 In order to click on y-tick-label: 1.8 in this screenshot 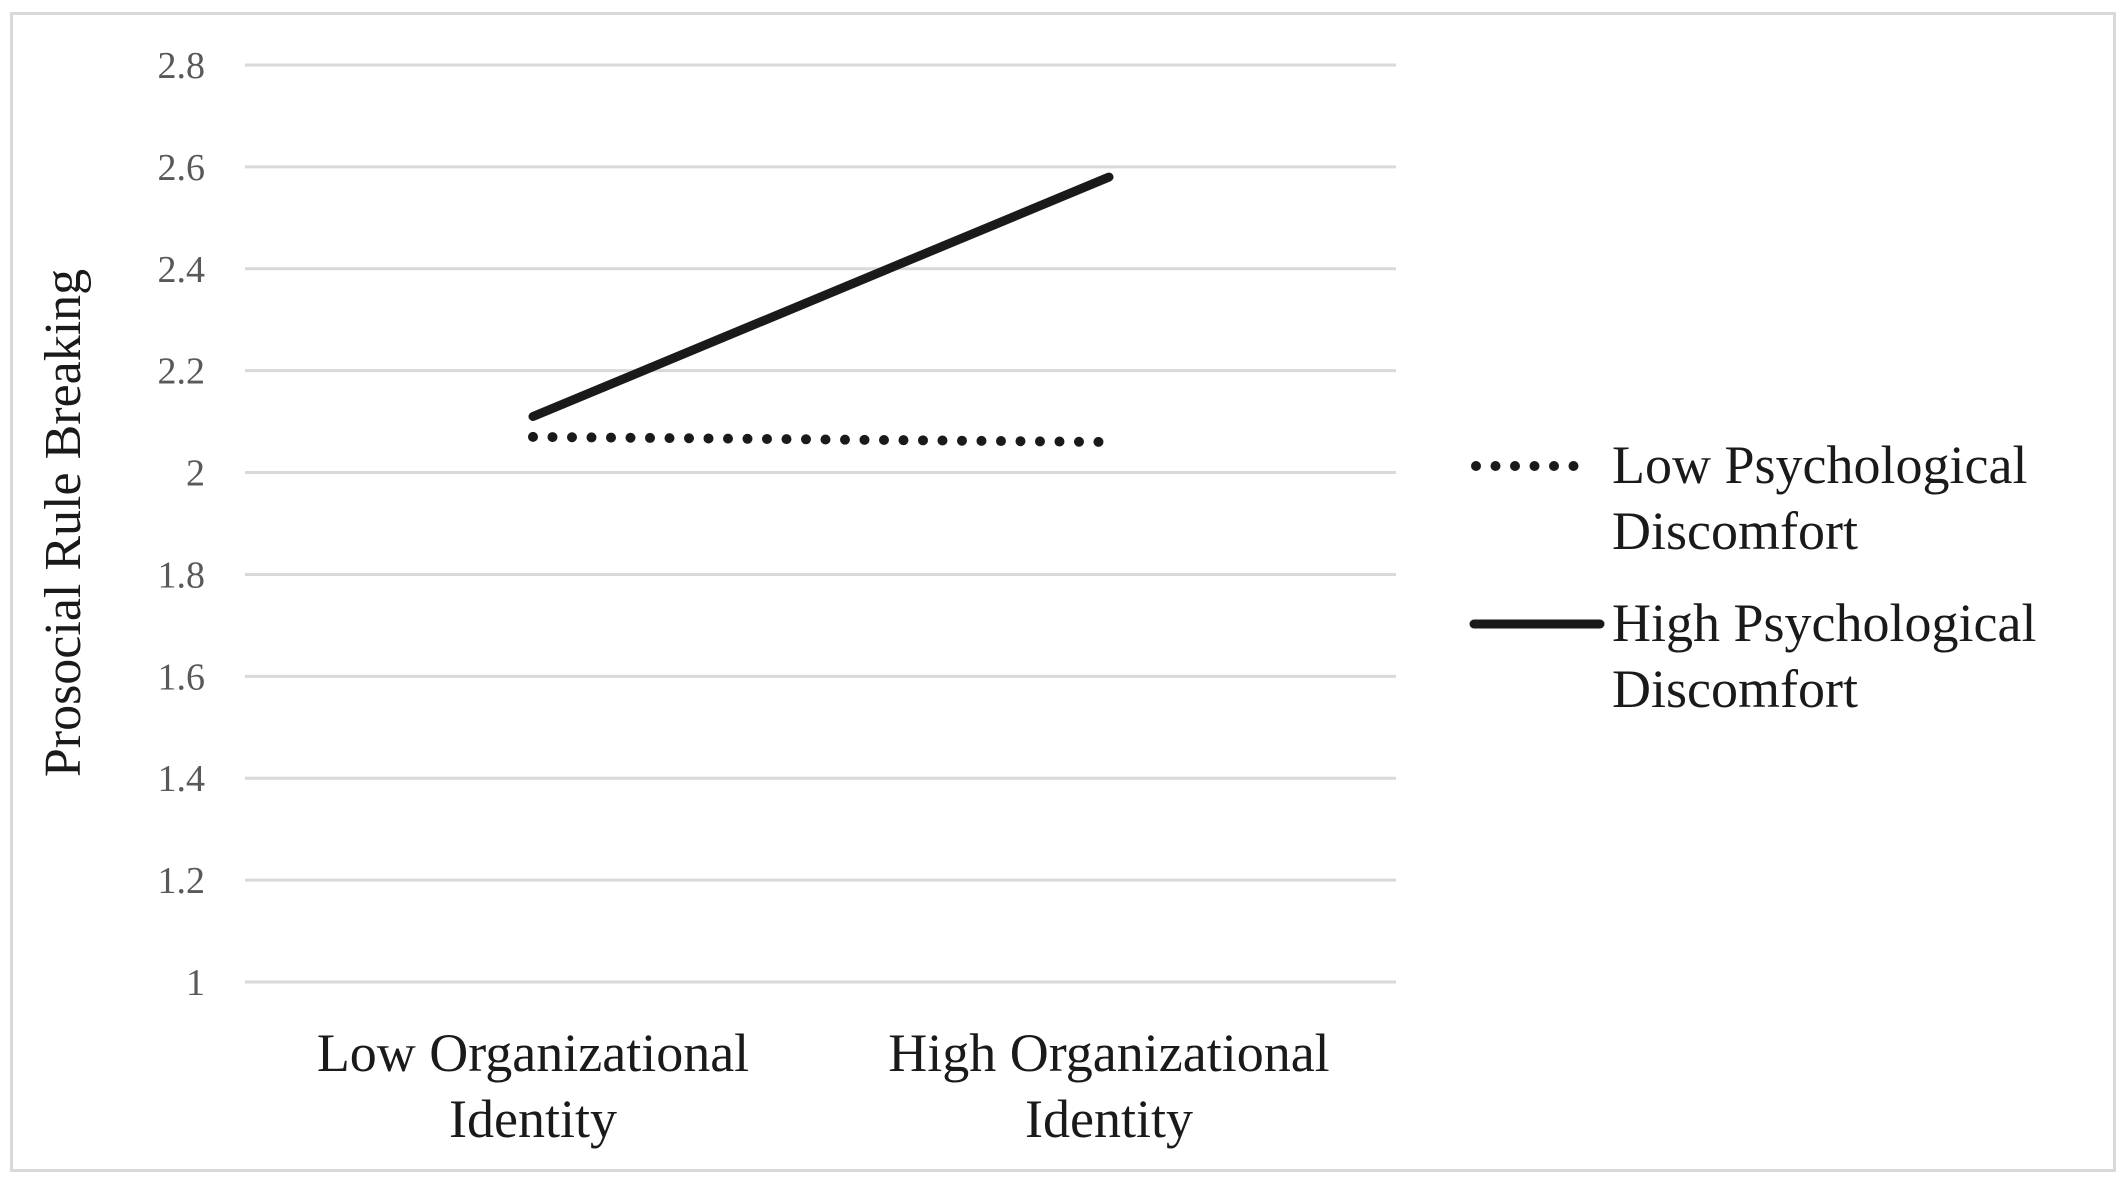, I will do `click(182, 575)`.